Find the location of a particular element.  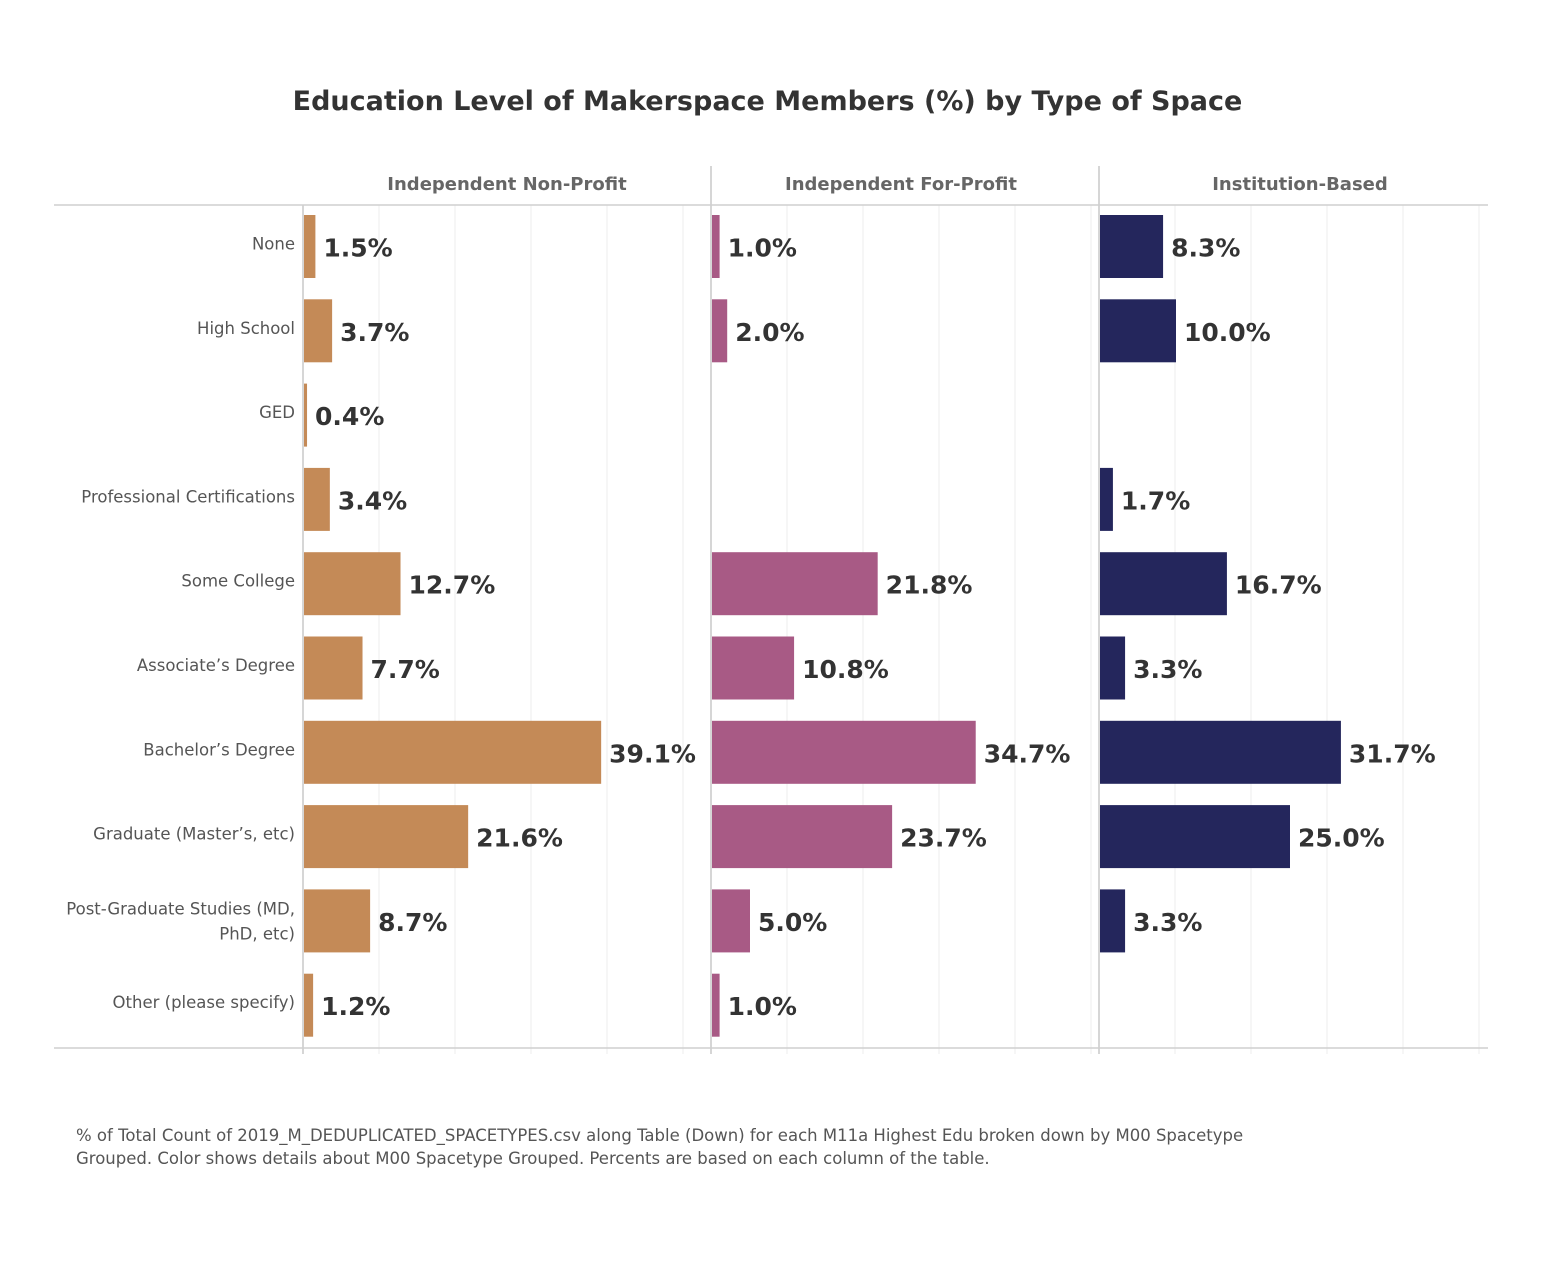

data-label: 8.3% is located at coordinates (1205, 248).